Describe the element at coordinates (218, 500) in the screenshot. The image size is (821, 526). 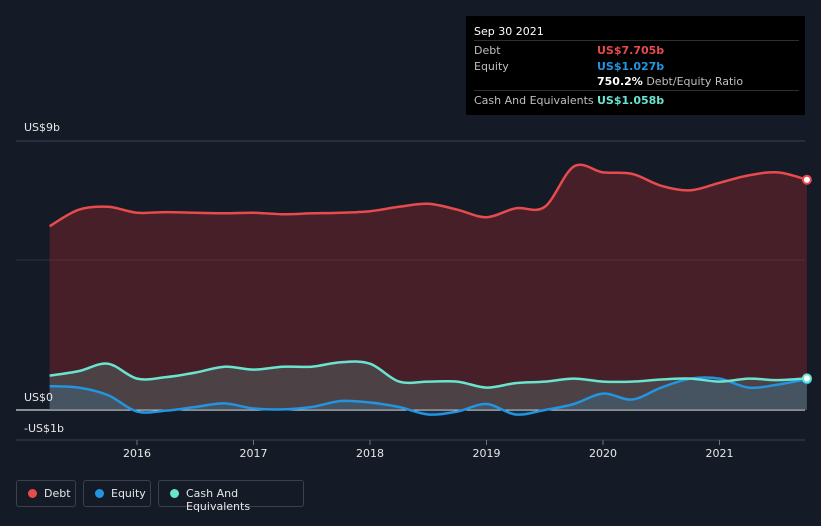
I see `legend-cash-label: Cash And Equivalents` at that location.